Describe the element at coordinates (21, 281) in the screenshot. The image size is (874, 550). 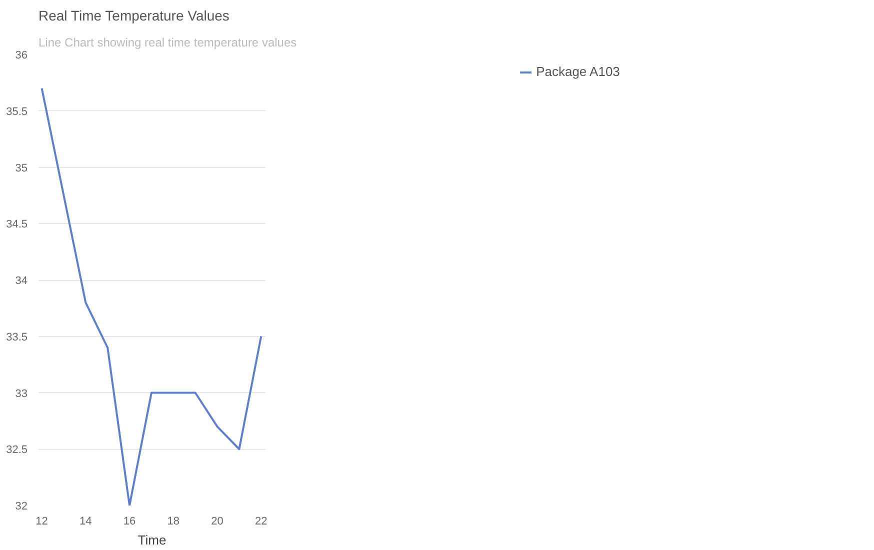
I see `y-tick-label: 34` at that location.